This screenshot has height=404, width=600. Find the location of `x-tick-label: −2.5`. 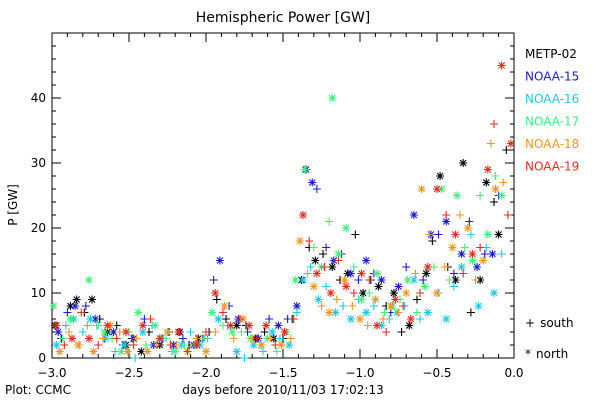

x-tick-label: −2.5 is located at coordinates (128, 373).